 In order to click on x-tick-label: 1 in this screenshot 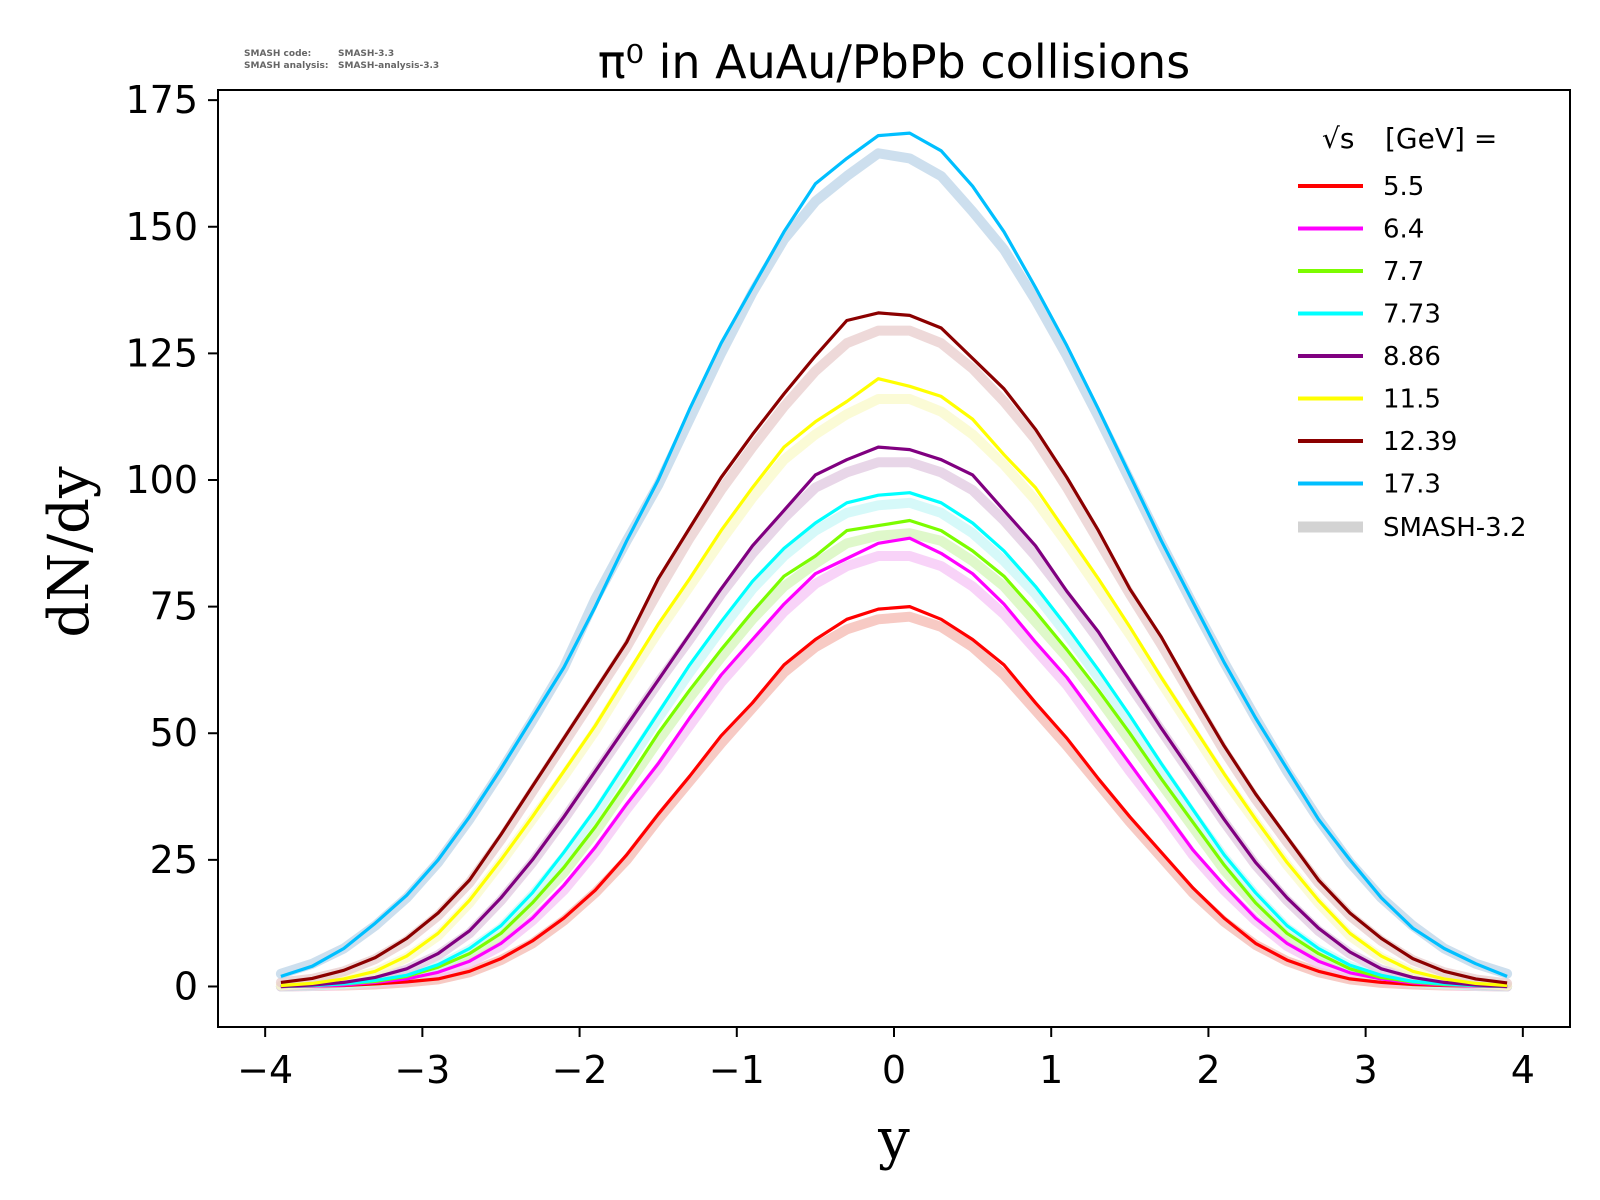, I will do `click(1051, 1070)`.